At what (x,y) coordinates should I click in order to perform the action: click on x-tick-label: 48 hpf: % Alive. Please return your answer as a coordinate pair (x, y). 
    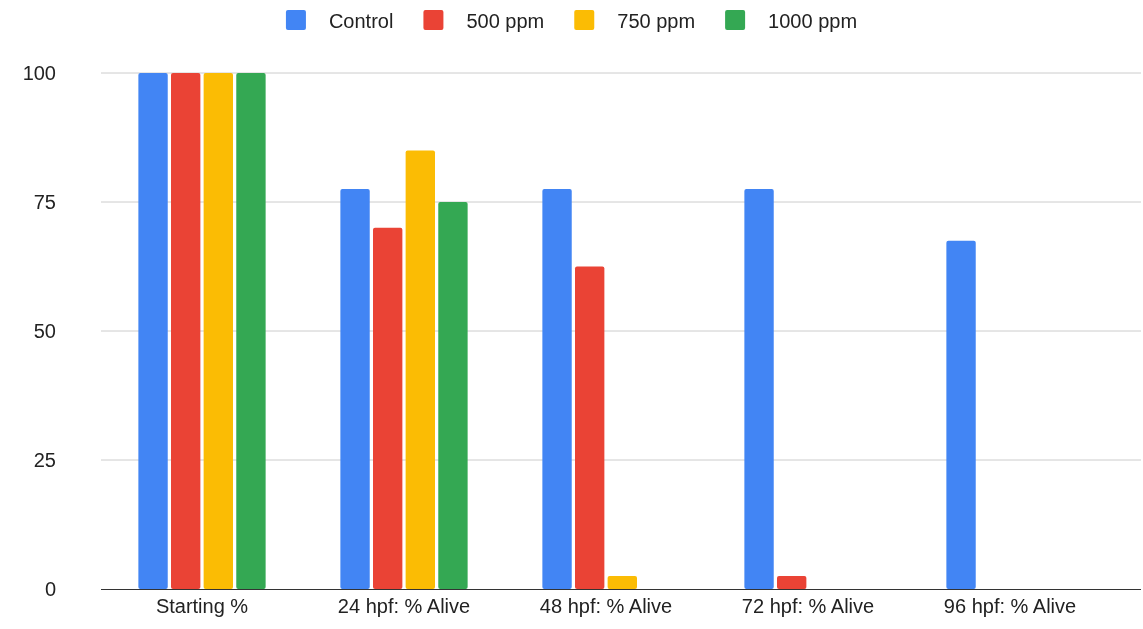
    Looking at the image, I should click on (606, 606).